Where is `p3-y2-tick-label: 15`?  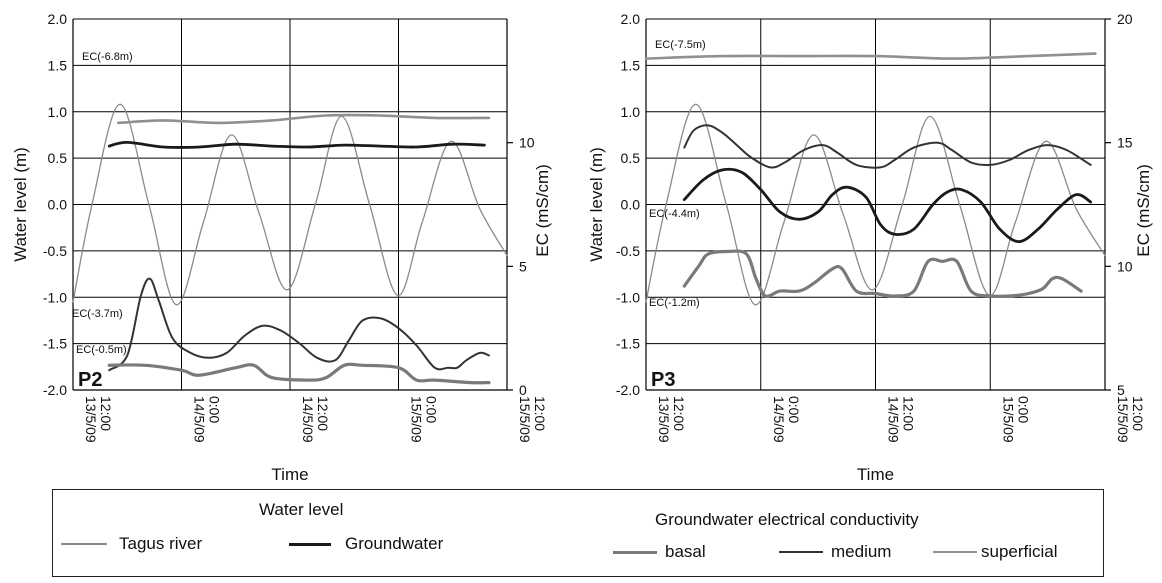 p3-y2-tick-label: 15 is located at coordinates (1125, 143).